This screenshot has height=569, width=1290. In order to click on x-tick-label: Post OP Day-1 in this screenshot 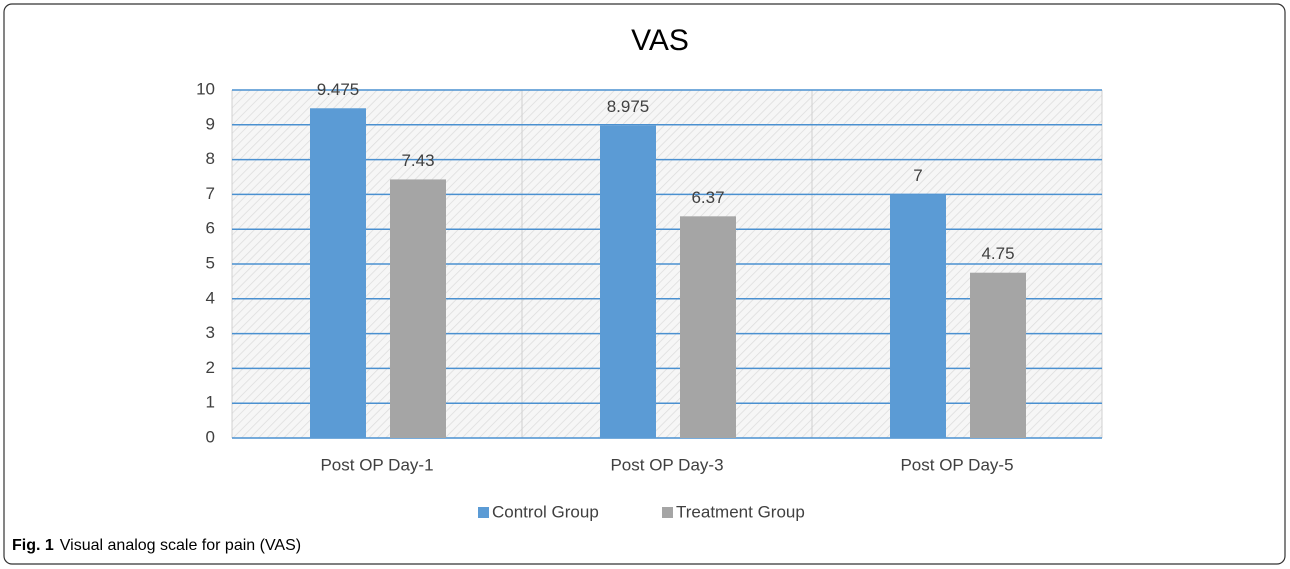, I will do `click(376, 464)`.